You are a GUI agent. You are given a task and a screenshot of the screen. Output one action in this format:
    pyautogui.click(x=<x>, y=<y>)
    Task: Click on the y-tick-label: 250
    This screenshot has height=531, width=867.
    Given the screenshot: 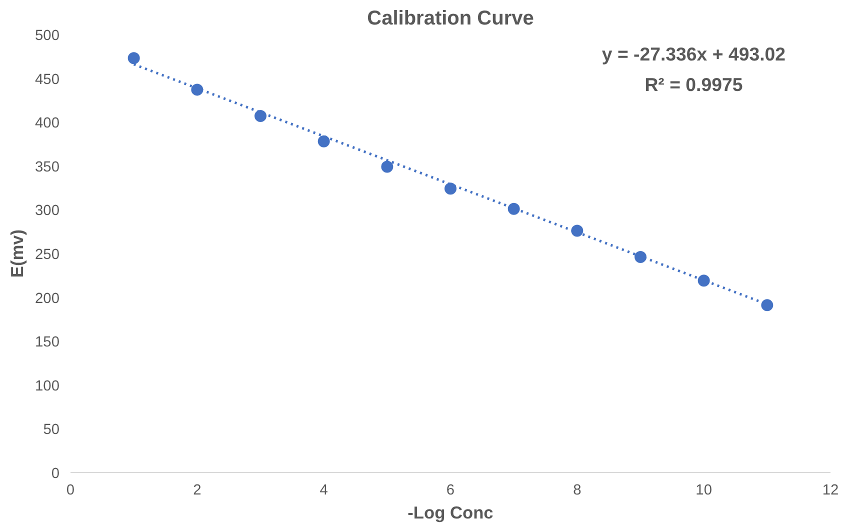 What is the action you would take?
    pyautogui.click(x=47, y=255)
    